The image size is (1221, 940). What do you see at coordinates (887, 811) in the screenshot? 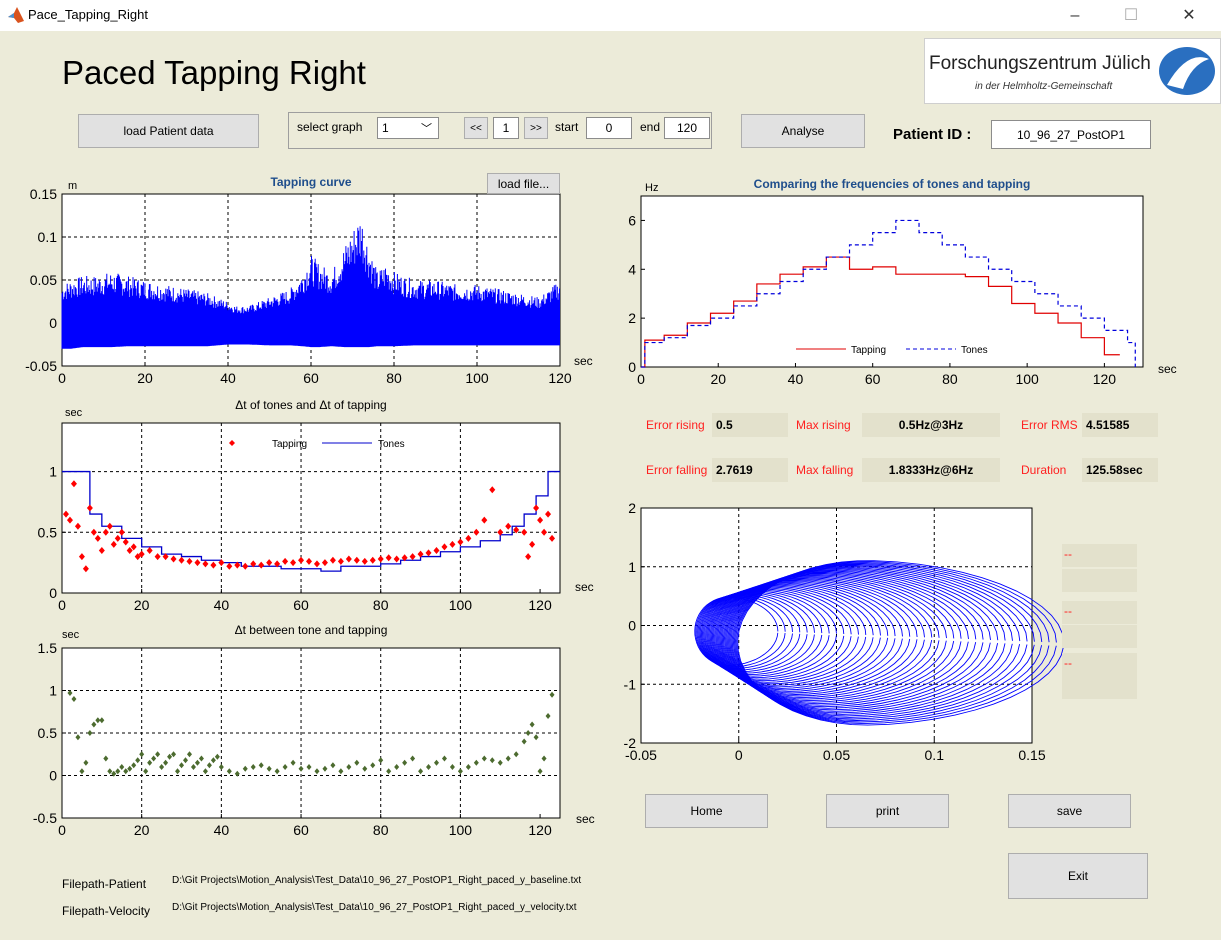
I see `print-button: print` at bounding box center [887, 811].